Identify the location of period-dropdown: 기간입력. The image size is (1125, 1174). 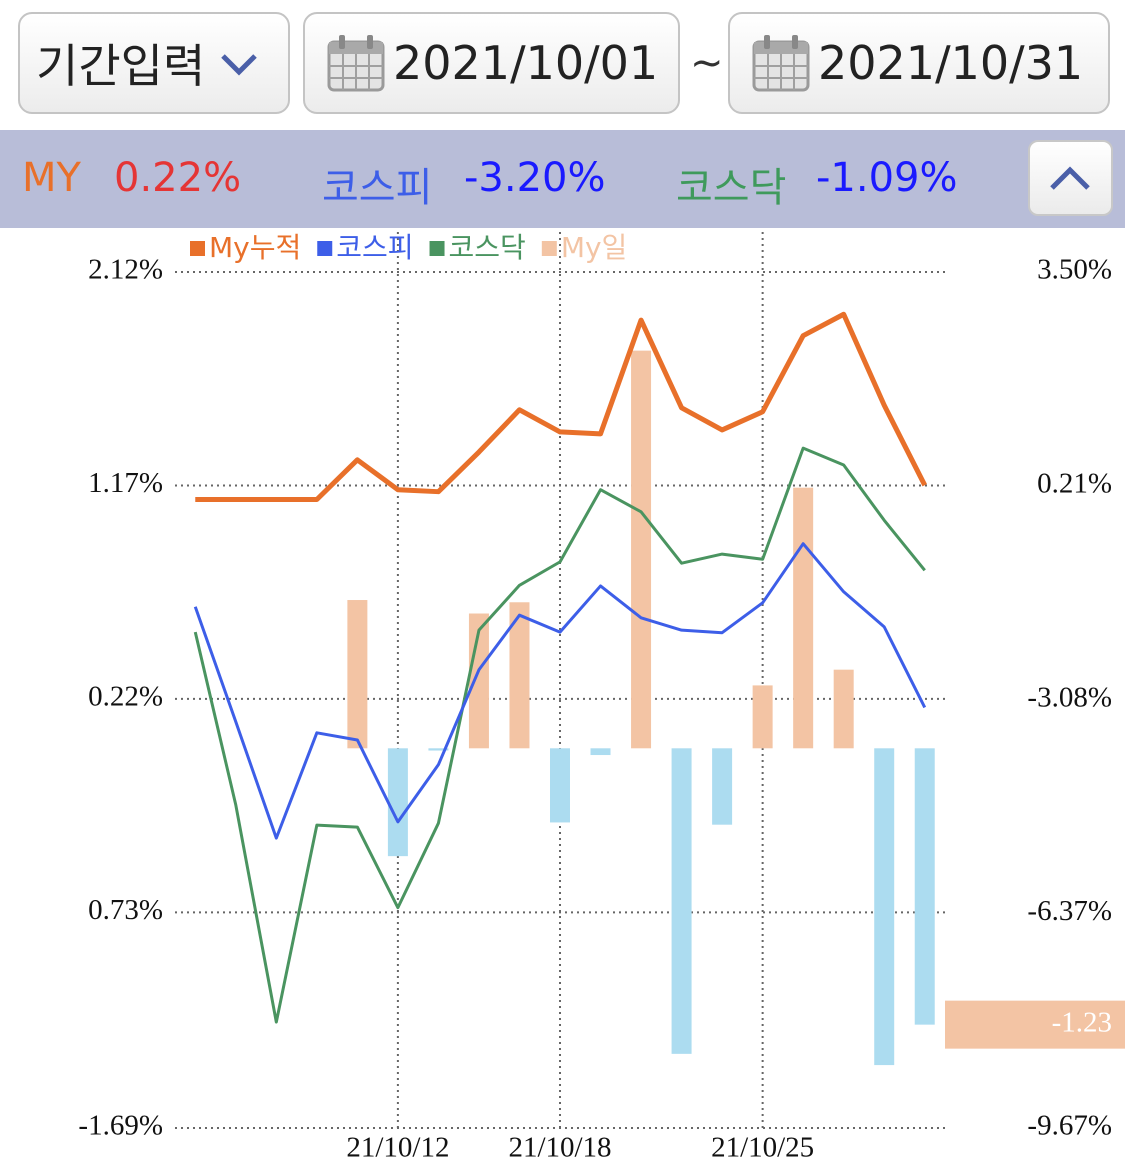
(154, 63).